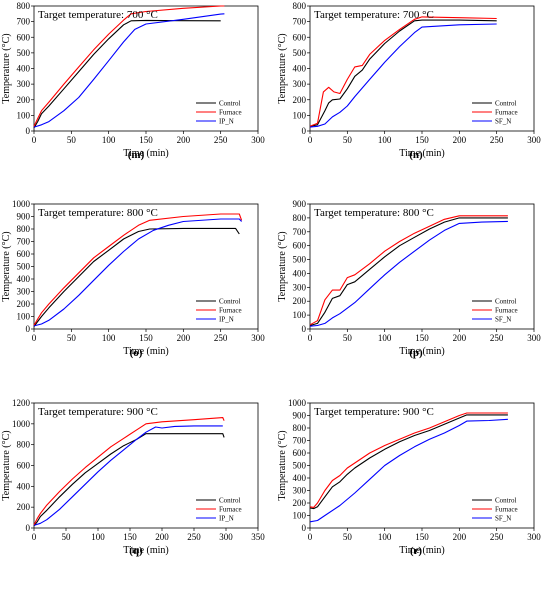  What do you see at coordinates (416, 551) in the screenshot?
I see `panel-label: (r)` at bounding box center [416, 551].